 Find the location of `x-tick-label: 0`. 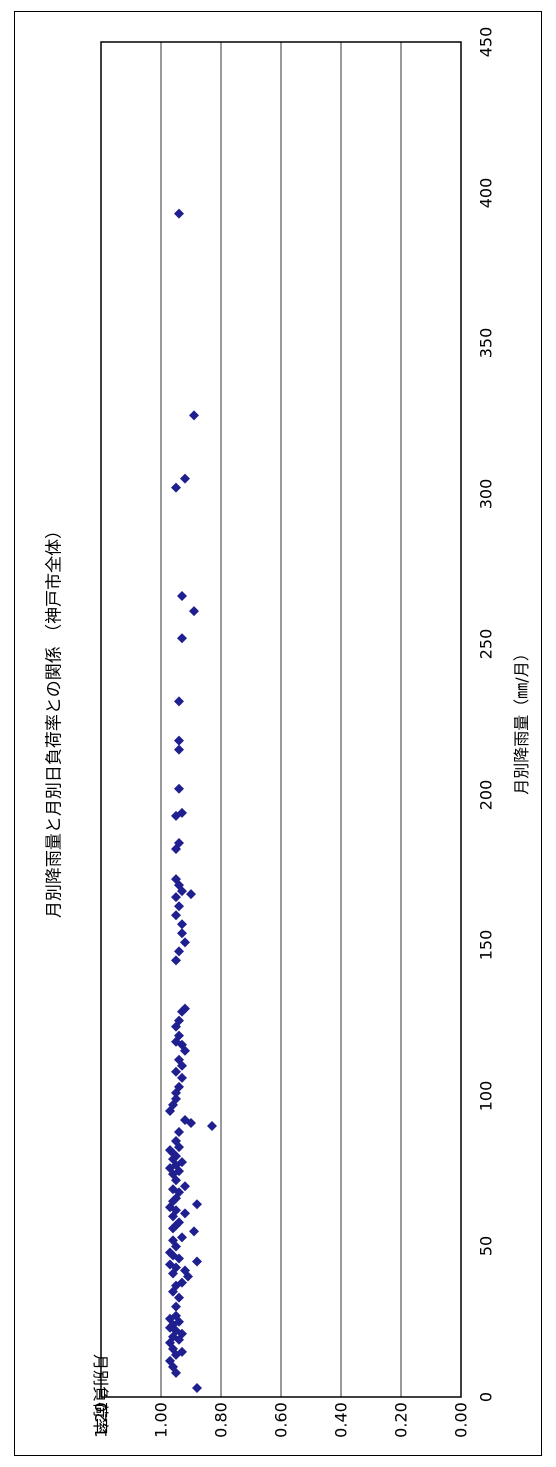

x-tick-label: 0 is located at coordinates (486, 1397).